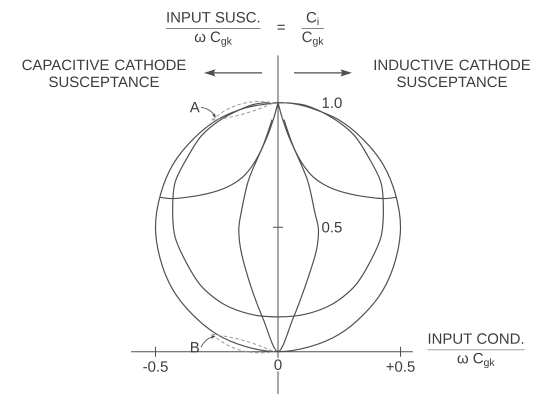 The image size is (535, 403). What do you see at coordinates (245, 29) in the screenshot?
I see `y-axis-title: $\frac{\text{INPUT SUSC.}}{\text{ω C}_{\text{gk}}}\quad\text{=}\quad\frac{\text{C}_{\text{i}}}{\text{C}_{\text{gk}}}$` at bounding box center [245, 29].